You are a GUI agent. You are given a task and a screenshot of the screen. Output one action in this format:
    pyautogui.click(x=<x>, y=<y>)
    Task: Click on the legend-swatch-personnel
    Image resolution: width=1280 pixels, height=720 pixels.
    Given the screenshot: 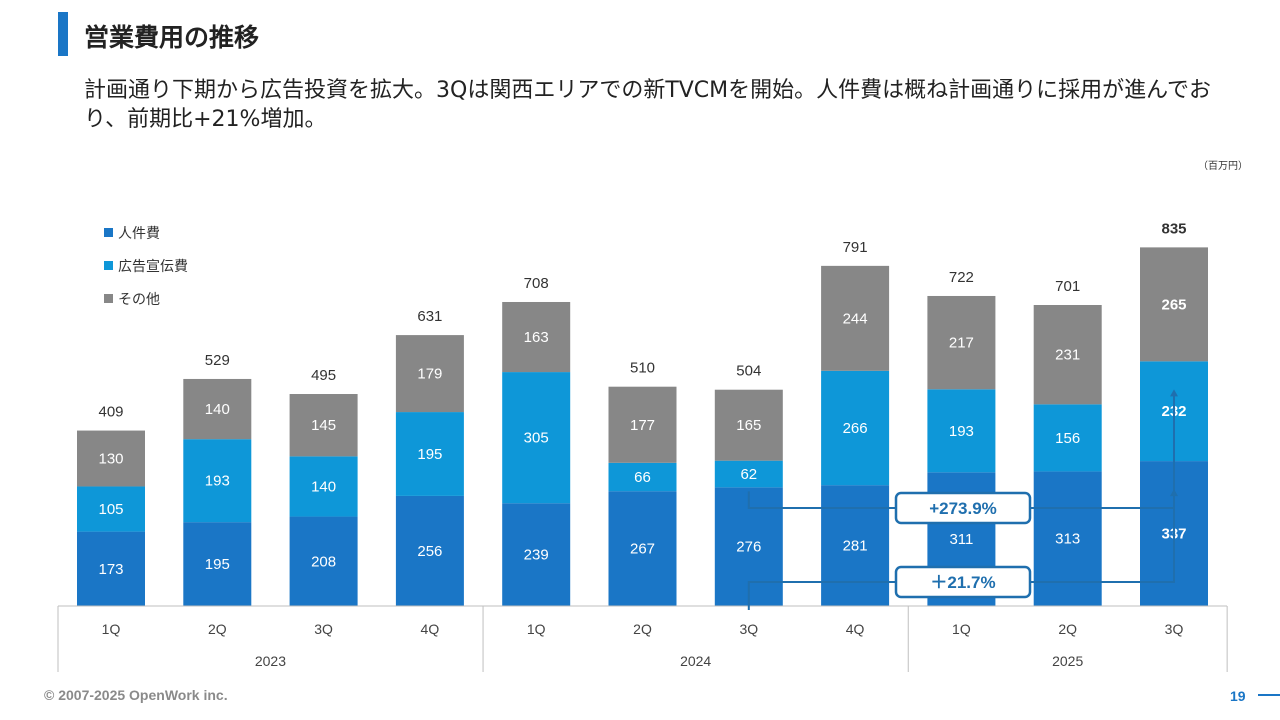 What is the action you would take?
    pyautogui.click(x=108, y=232)
    